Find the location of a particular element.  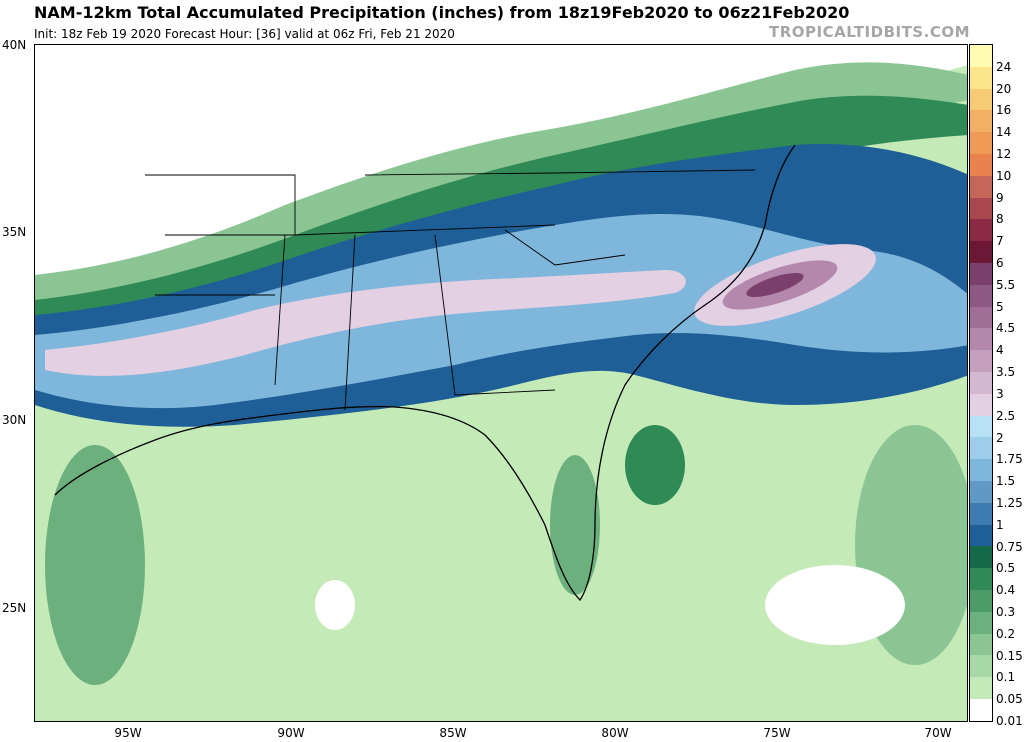

lon-label-90w: 90W is located at coordinates (291, 733).